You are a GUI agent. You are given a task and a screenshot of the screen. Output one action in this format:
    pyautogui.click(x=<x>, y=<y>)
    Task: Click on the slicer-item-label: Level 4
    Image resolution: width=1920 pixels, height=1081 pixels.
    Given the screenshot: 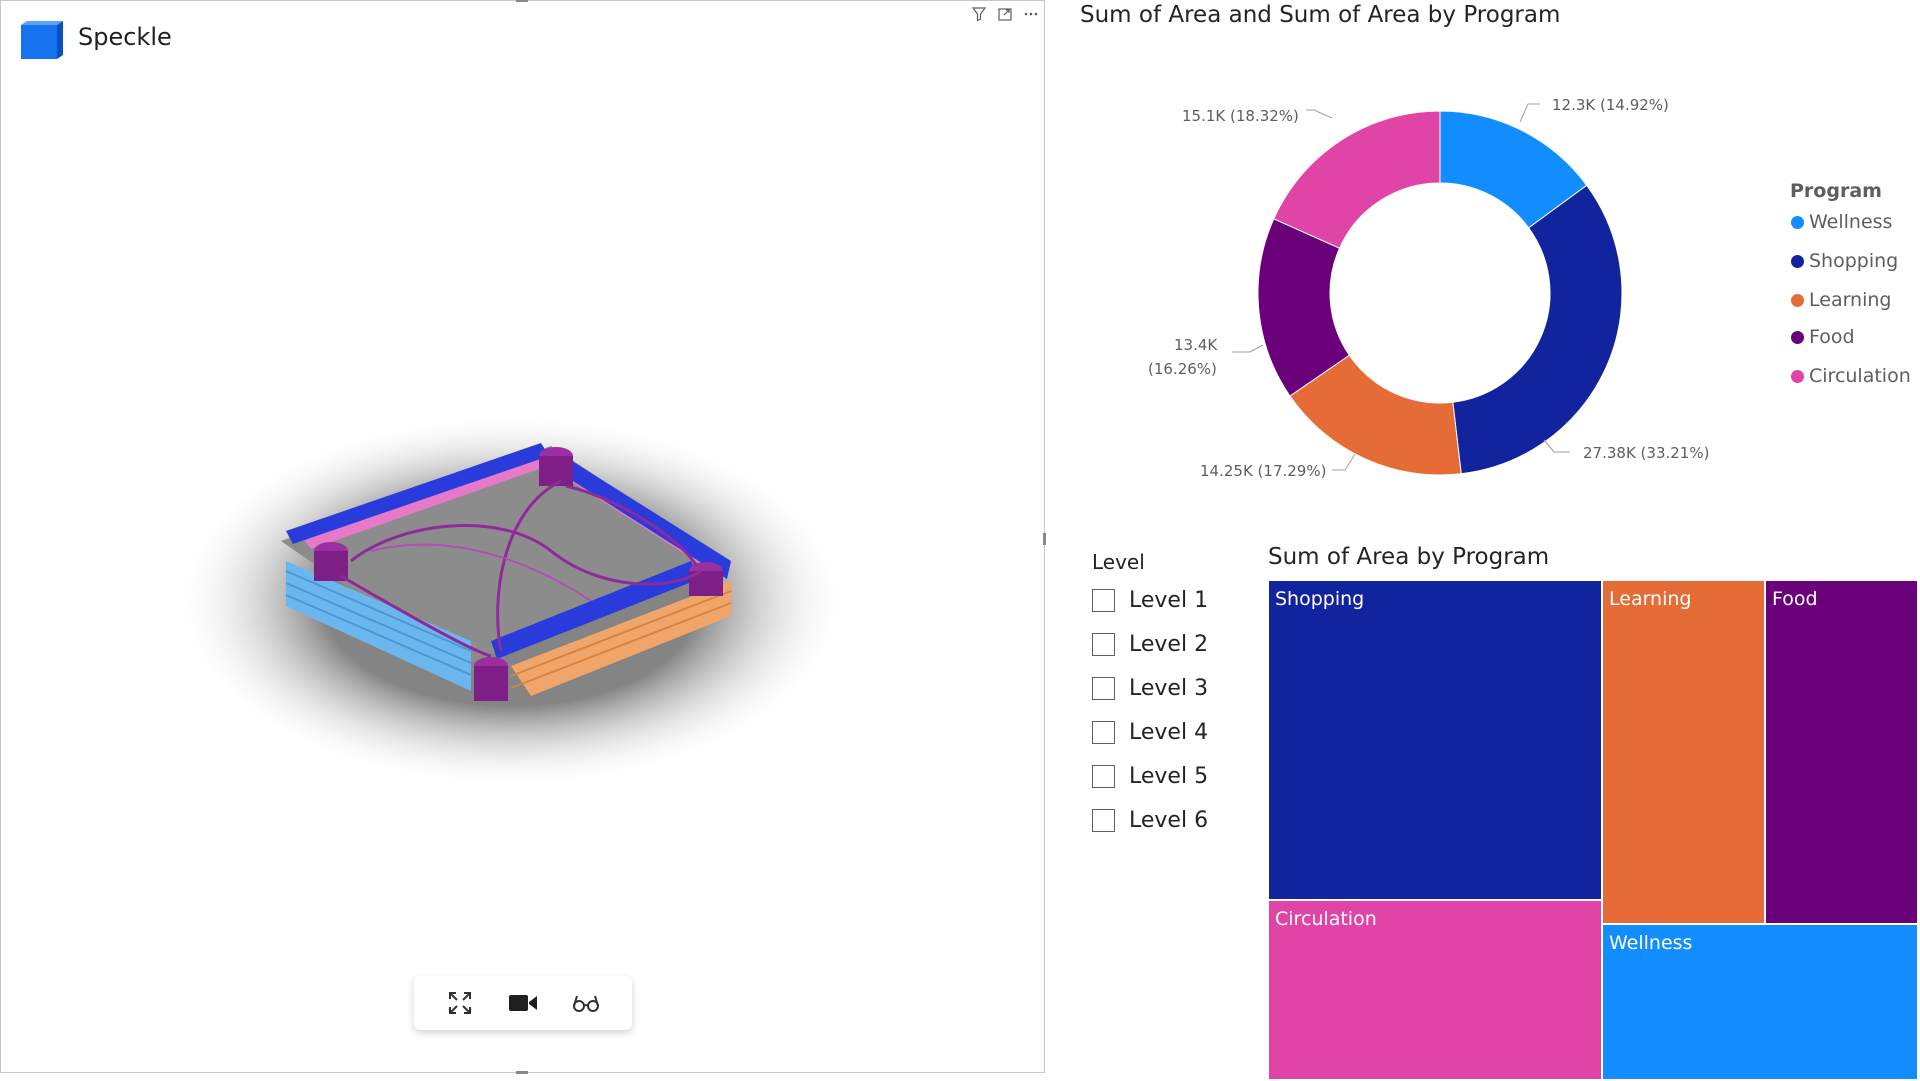 What is the action you would take?
    pyautogui.click(x=1169, y=732)
    